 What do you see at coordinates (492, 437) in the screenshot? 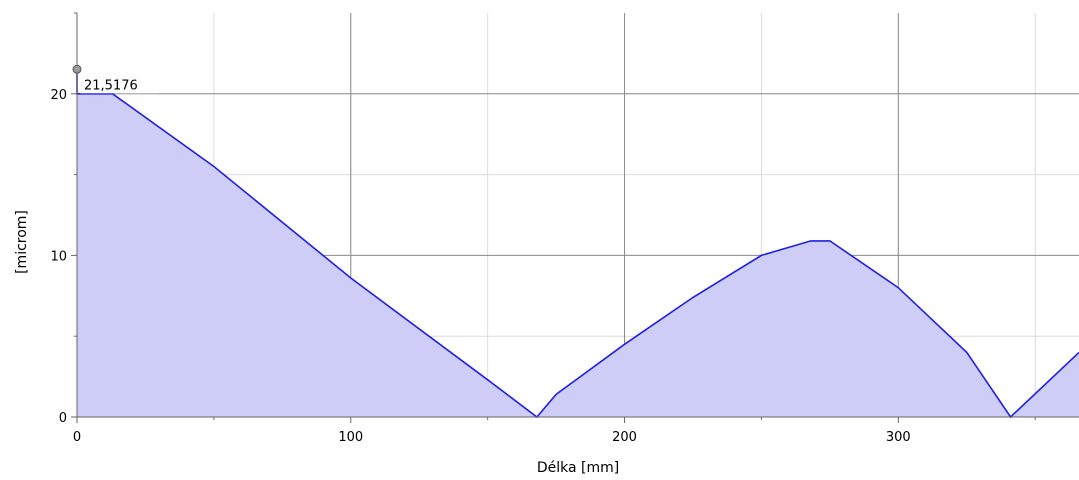
I see `x-tick-labels: 0 100 200 300` at bounding box center [492, 437].